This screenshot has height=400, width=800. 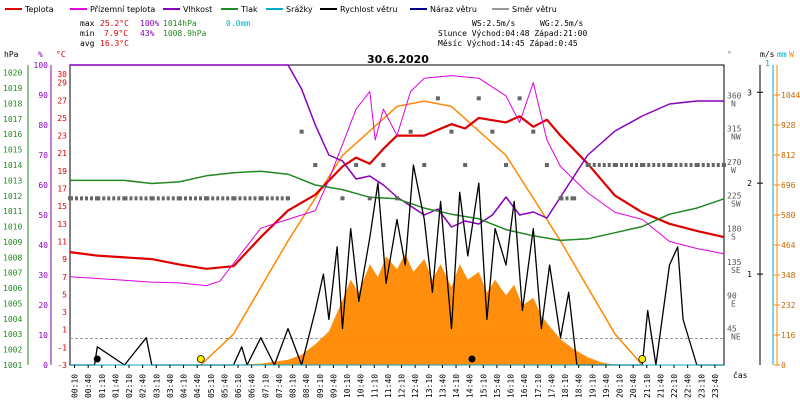 What do you see at coordinates (736, 337) in the screenshot?
I see `tick-dir-name: NE` at bounding box center [736, 337].